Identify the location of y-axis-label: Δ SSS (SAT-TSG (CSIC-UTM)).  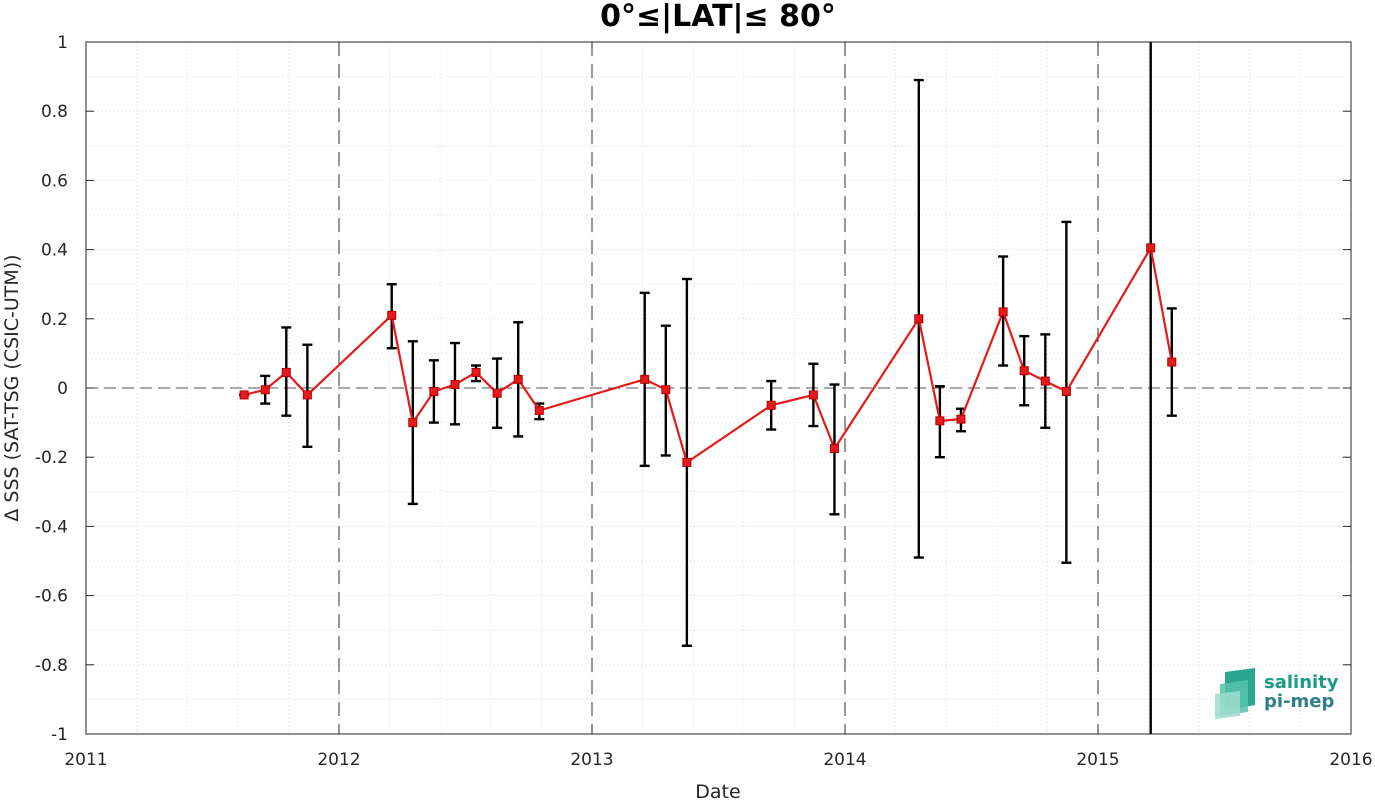
(12, 387).